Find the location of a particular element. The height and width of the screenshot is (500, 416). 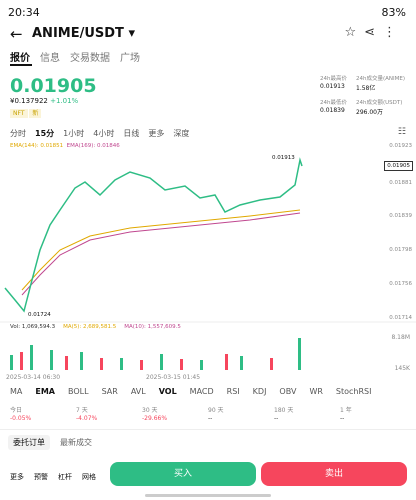

vol-legend: Vol: 1,069,594.3 is located at coordinates (33, 327).